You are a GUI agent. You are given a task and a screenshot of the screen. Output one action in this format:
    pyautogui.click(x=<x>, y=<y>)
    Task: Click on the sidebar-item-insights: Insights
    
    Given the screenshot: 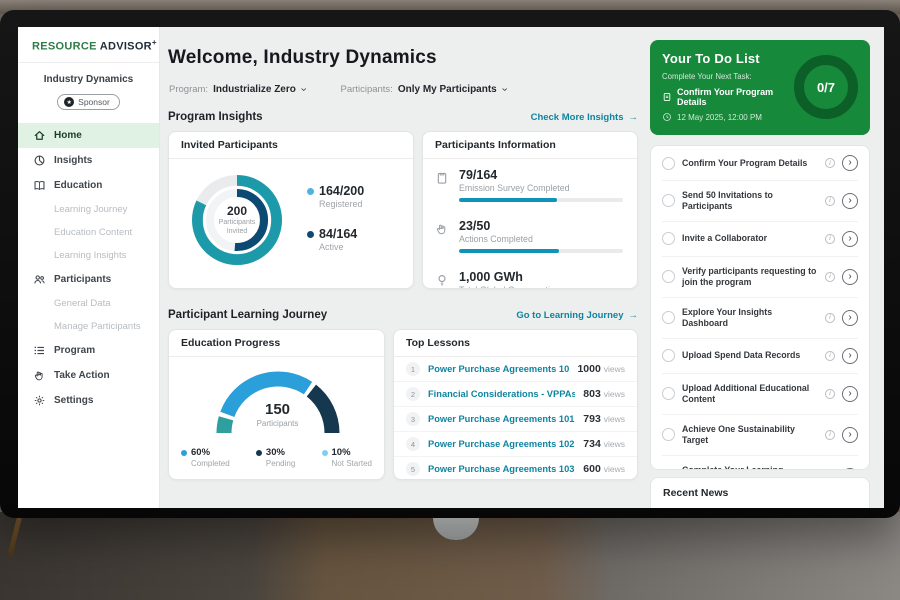 What is the action you would take?
    pyautogui.click(x=88, y=160)
    